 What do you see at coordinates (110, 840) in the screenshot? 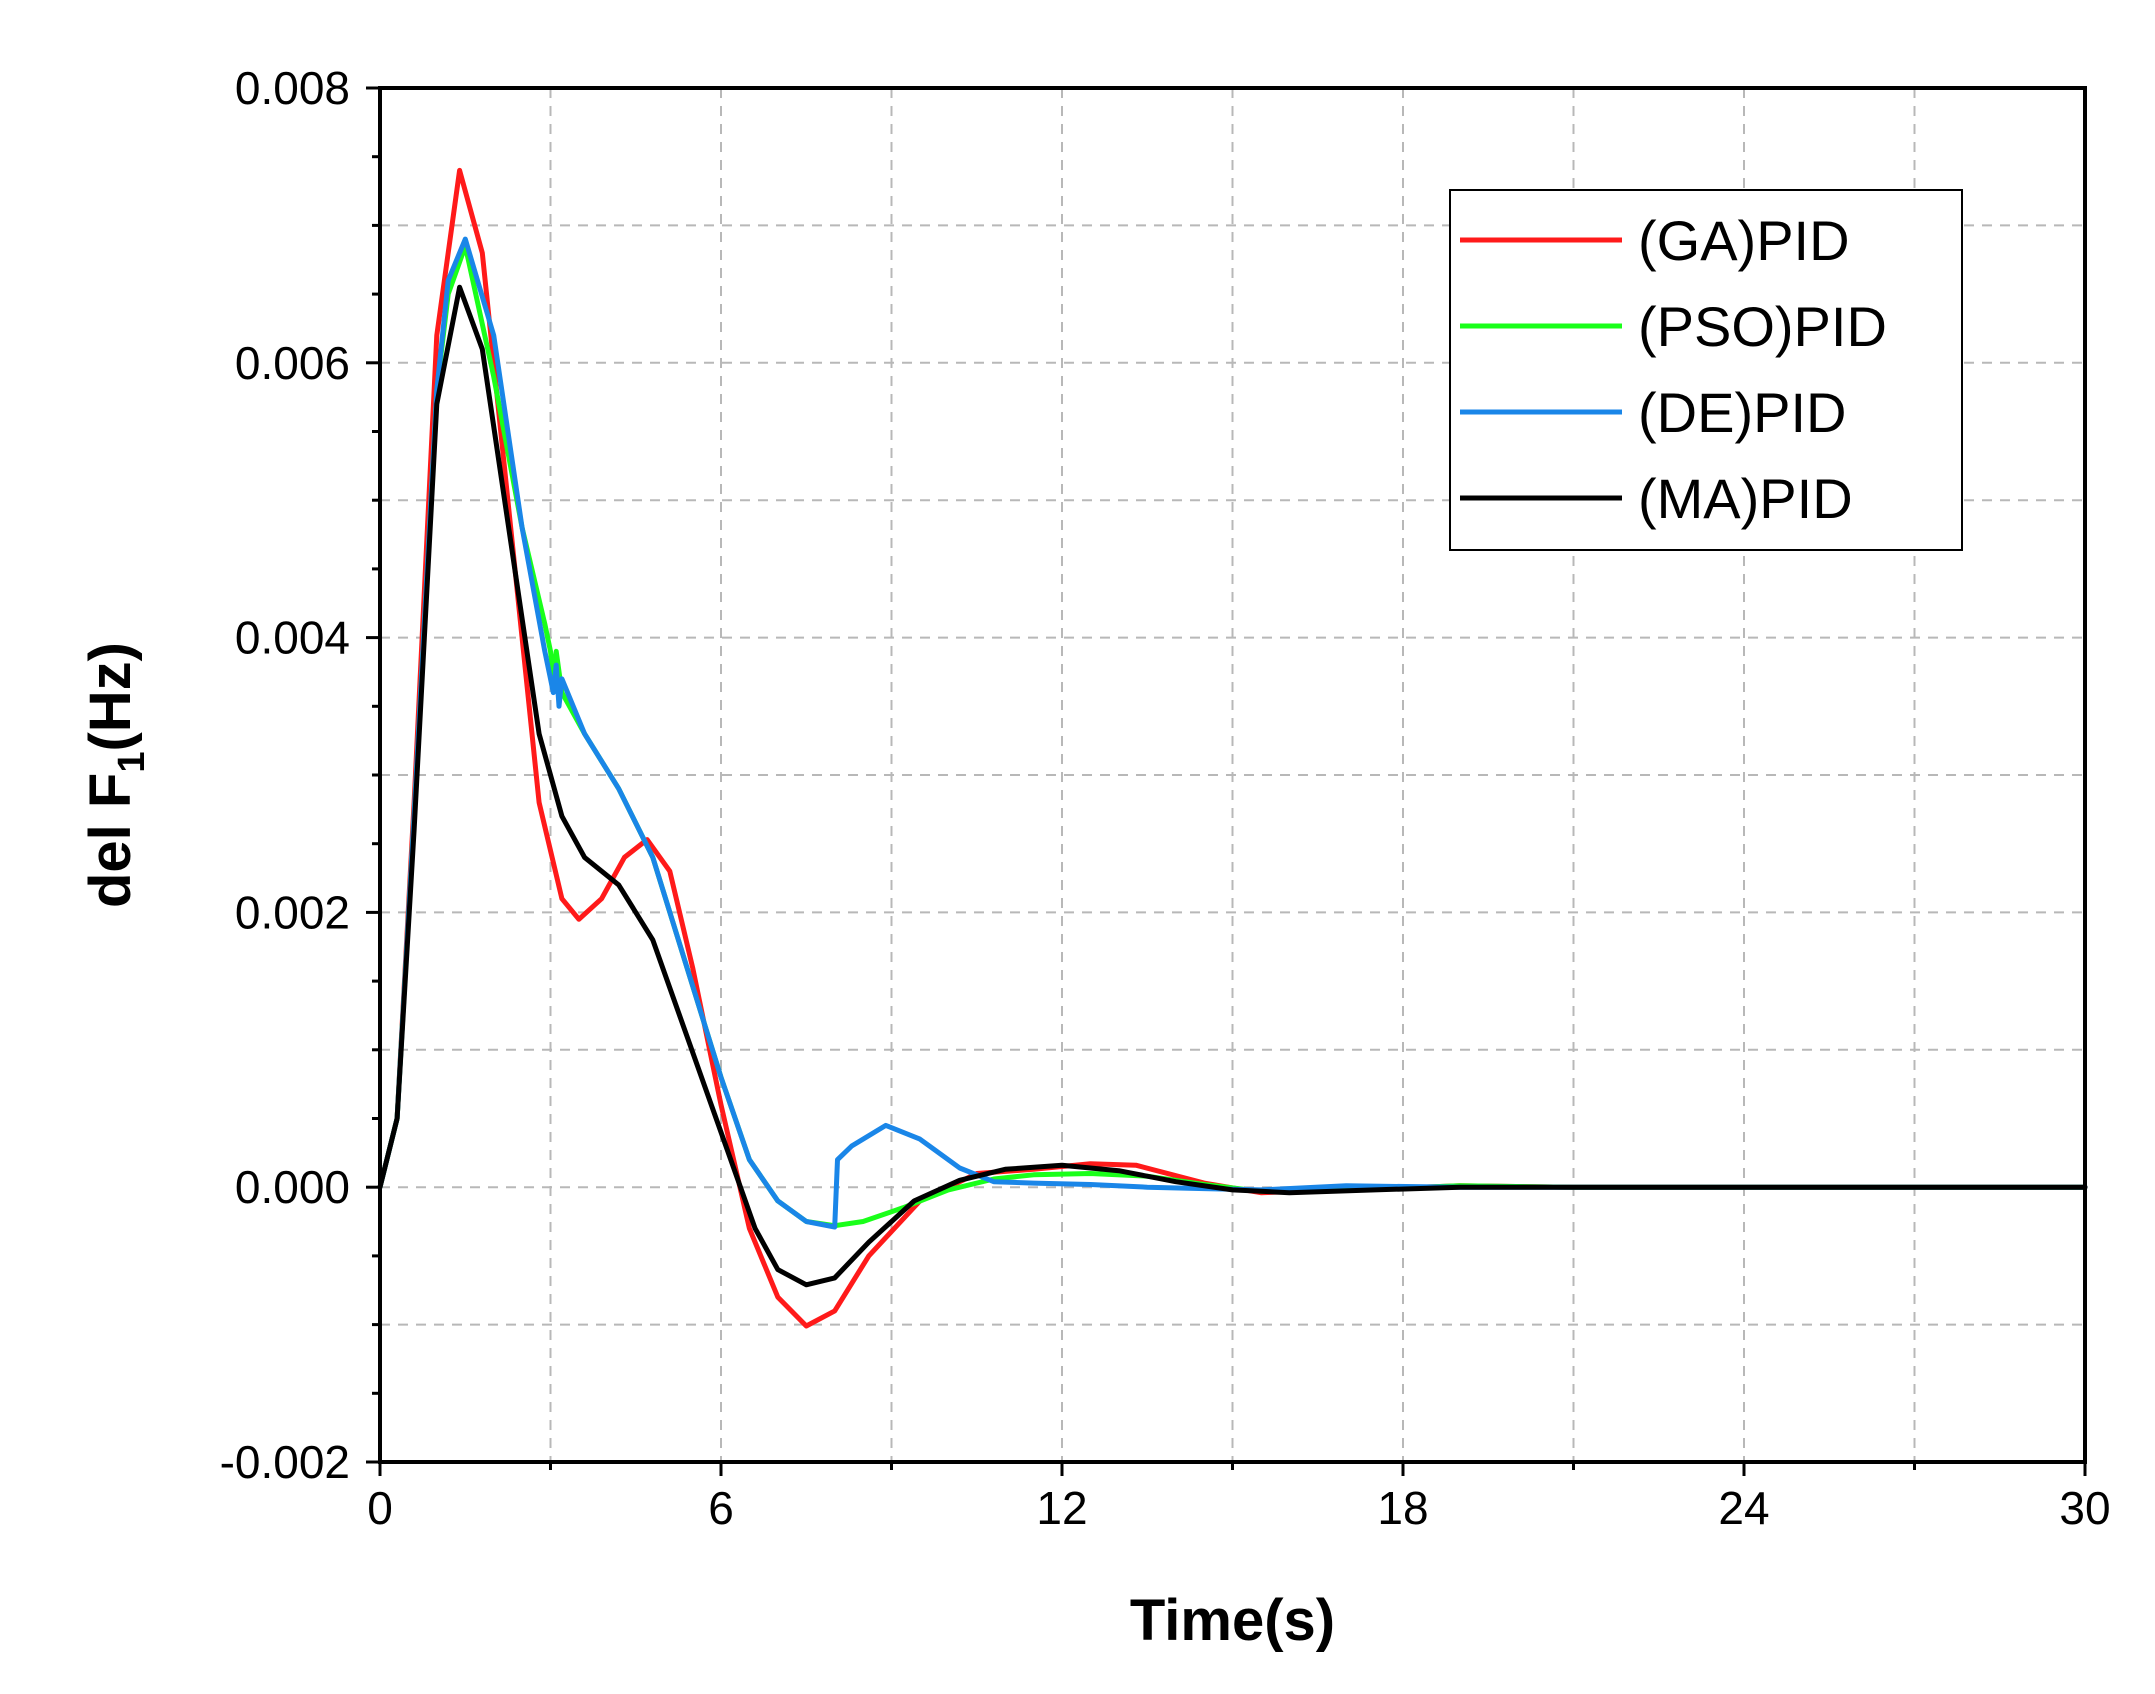
I see `y-axis-title-main: del F` at bounding box center [110, 840].